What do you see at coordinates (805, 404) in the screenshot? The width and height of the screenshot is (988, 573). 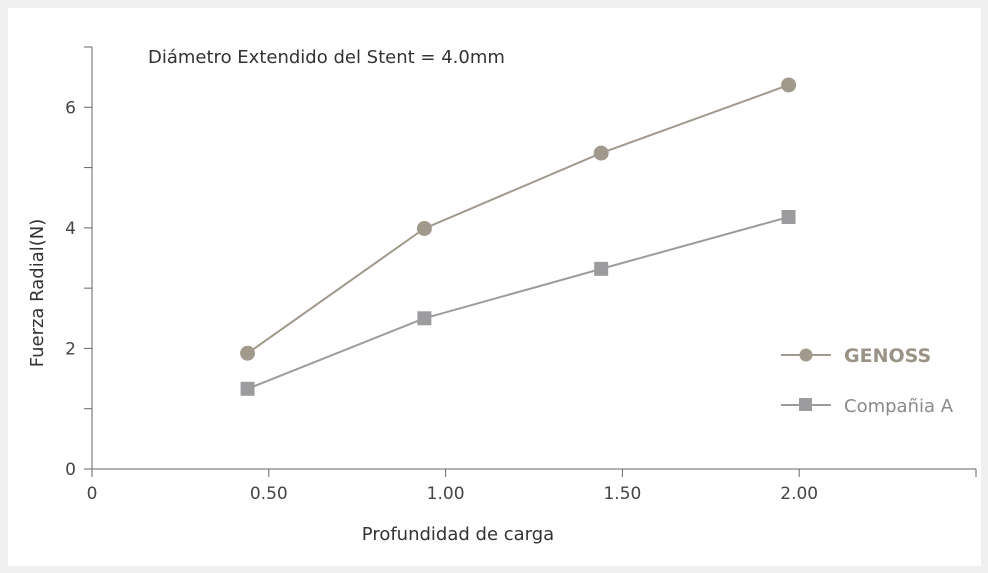 I see `legend-marker-compania-a` at bounding box center [805, 404].